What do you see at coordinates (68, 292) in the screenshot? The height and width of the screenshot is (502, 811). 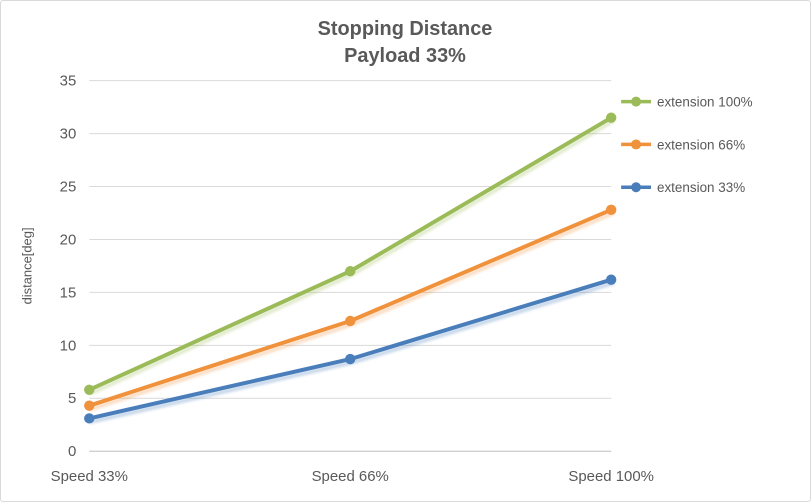 I see `y-tick-label: 15` at bounding box center [68, 292].